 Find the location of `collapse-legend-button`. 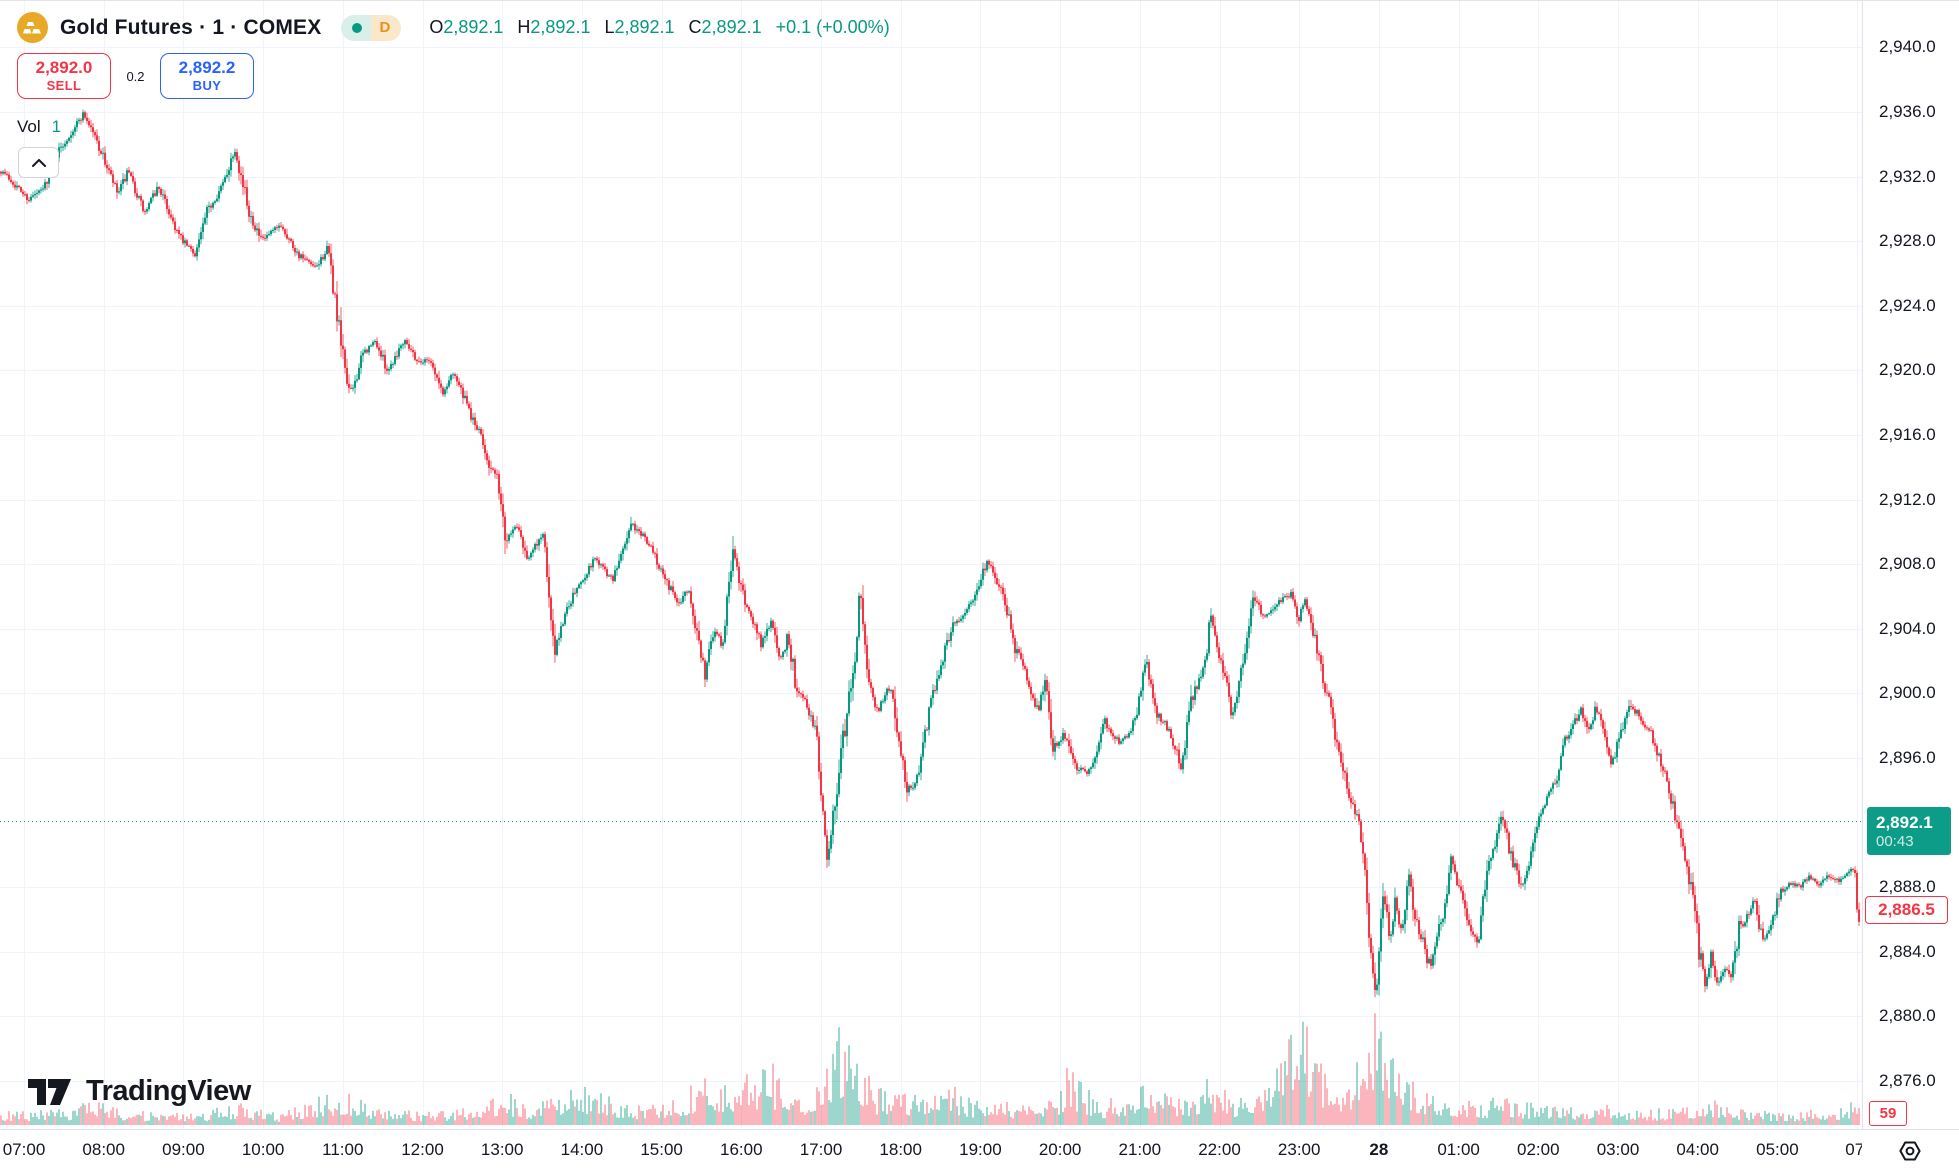

collapse-legend-button is located at coordinates (38, 162).